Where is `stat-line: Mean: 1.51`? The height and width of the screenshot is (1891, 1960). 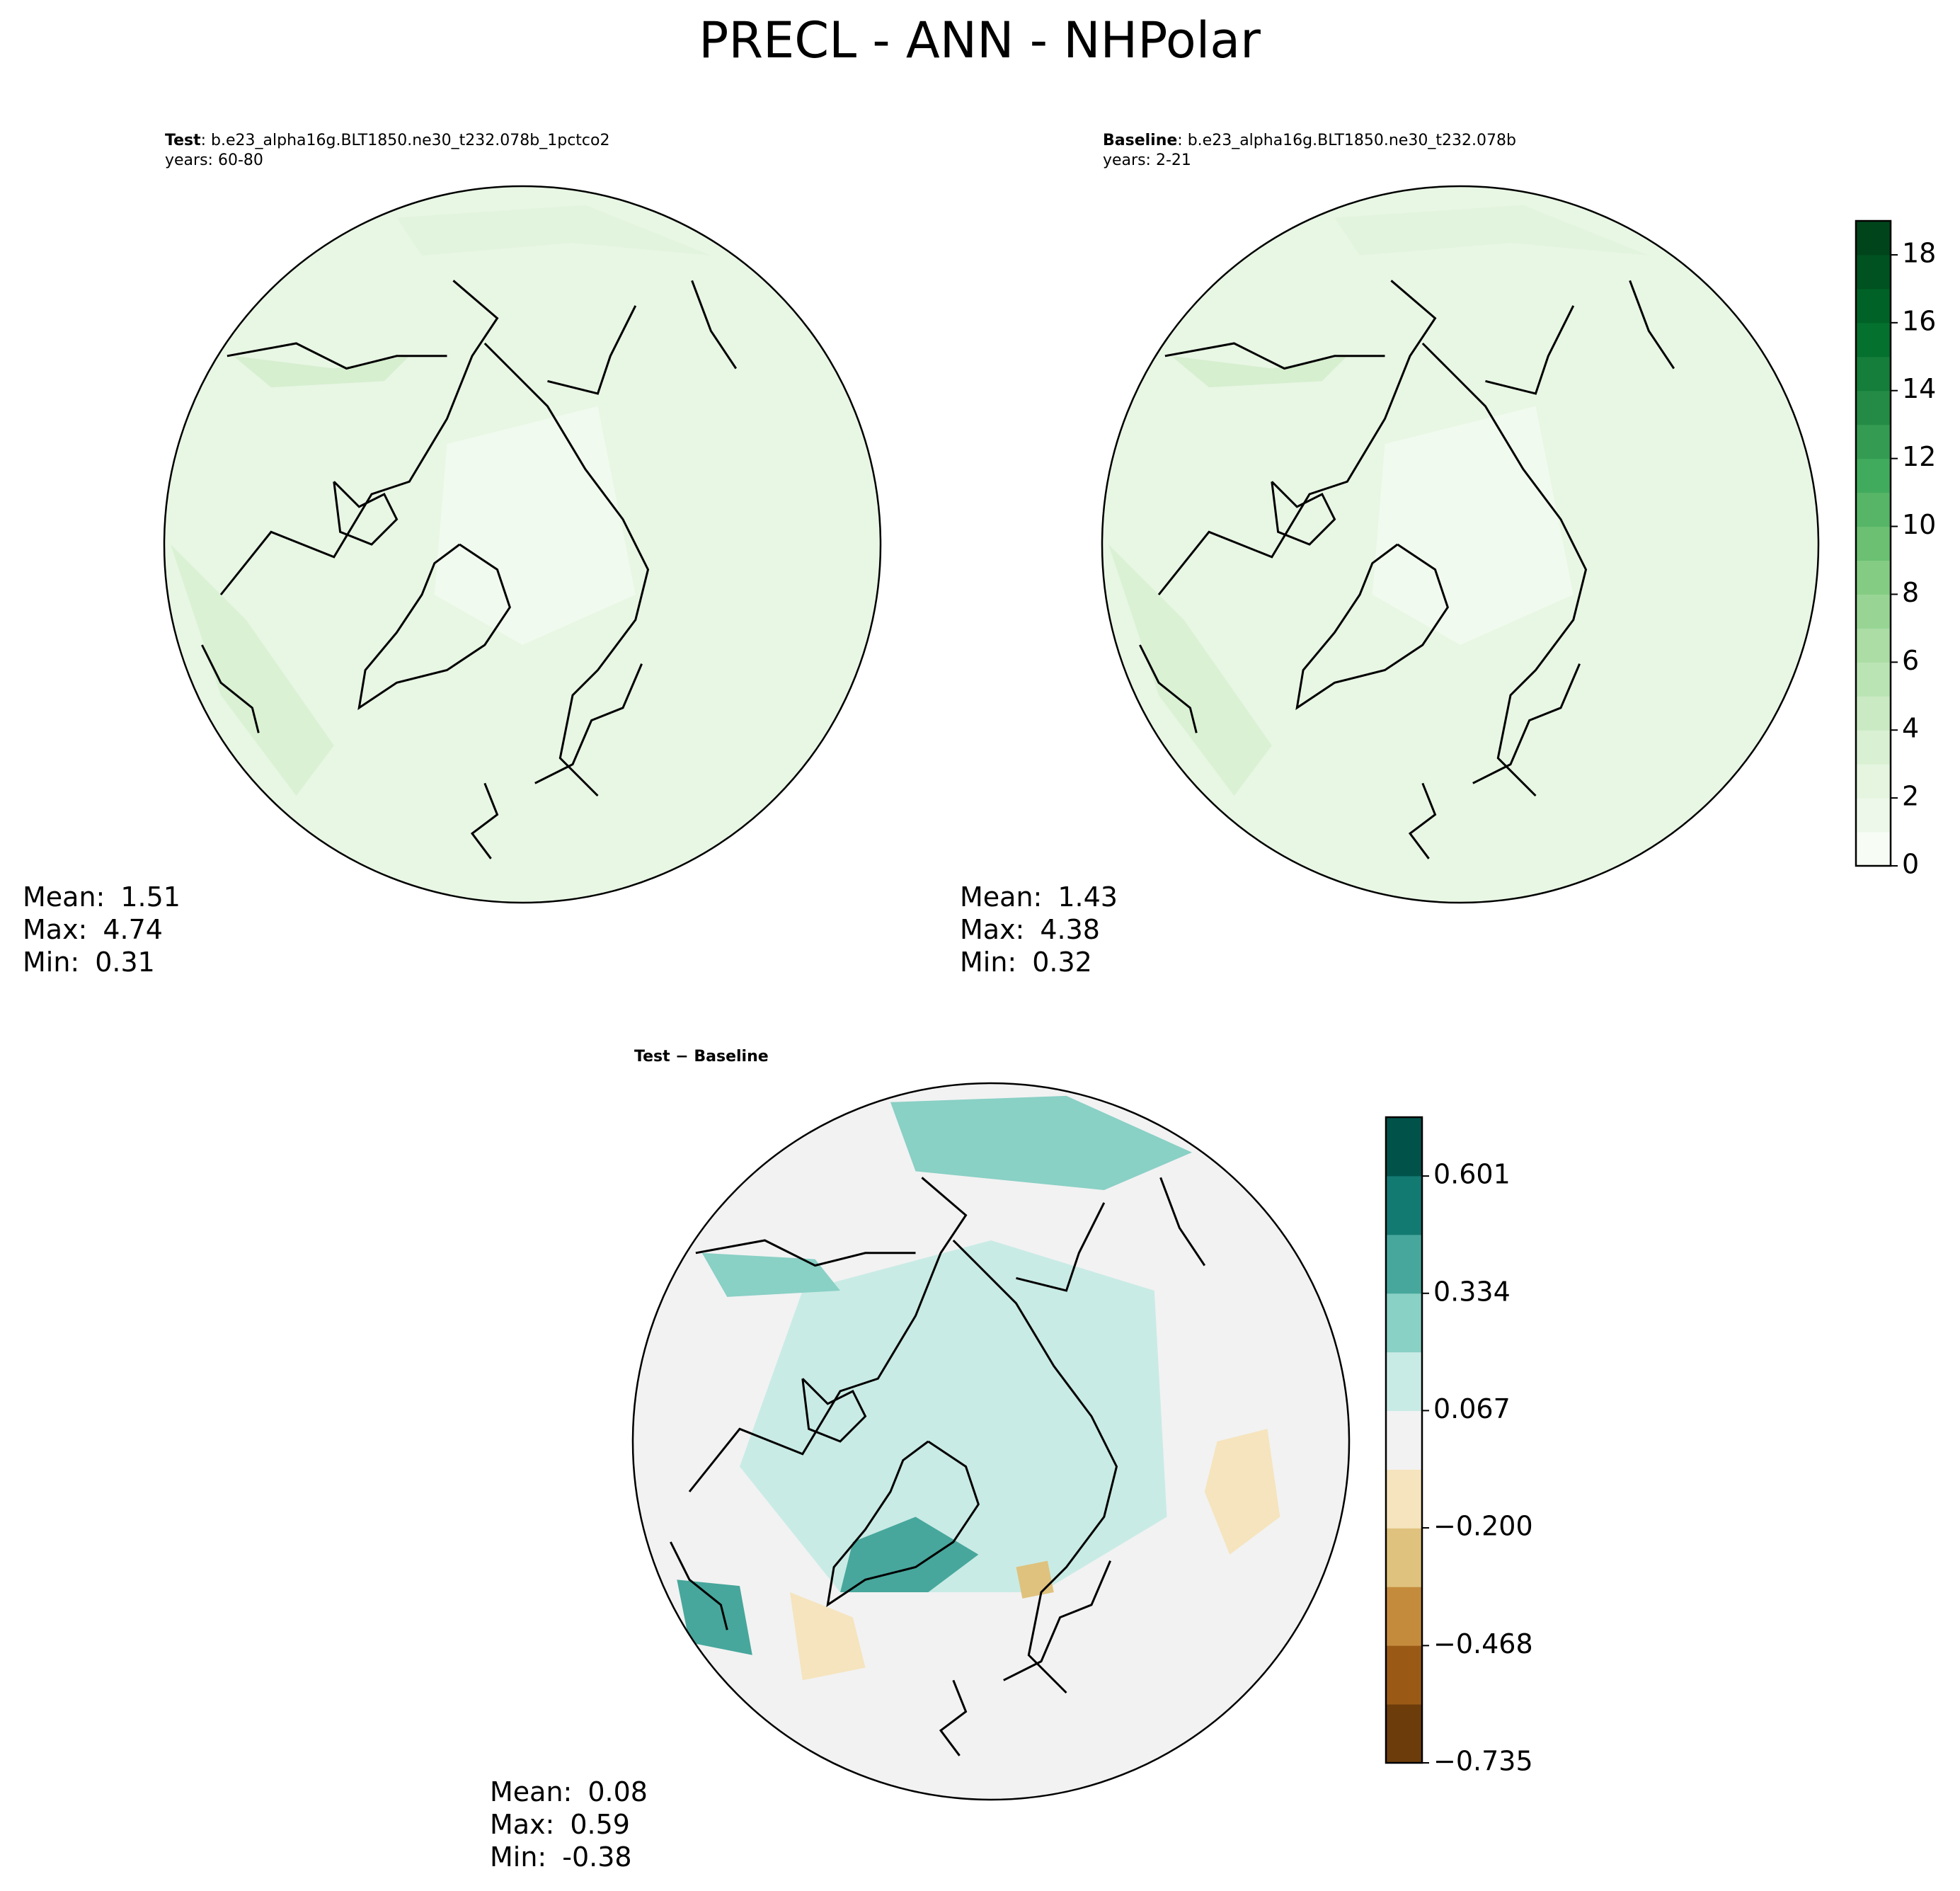
stat-line: Mean: 1.51 is located at coordinates (101, 897).